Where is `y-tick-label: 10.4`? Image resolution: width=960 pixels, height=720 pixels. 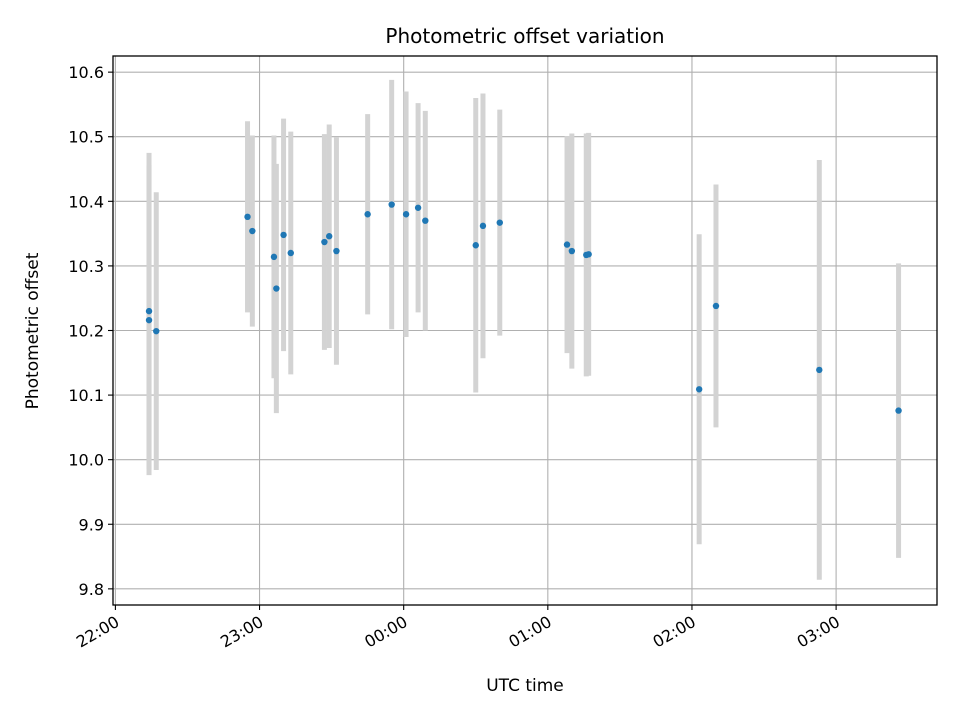
y-tick-label: 10.4 is located at coordinates (86, 201).